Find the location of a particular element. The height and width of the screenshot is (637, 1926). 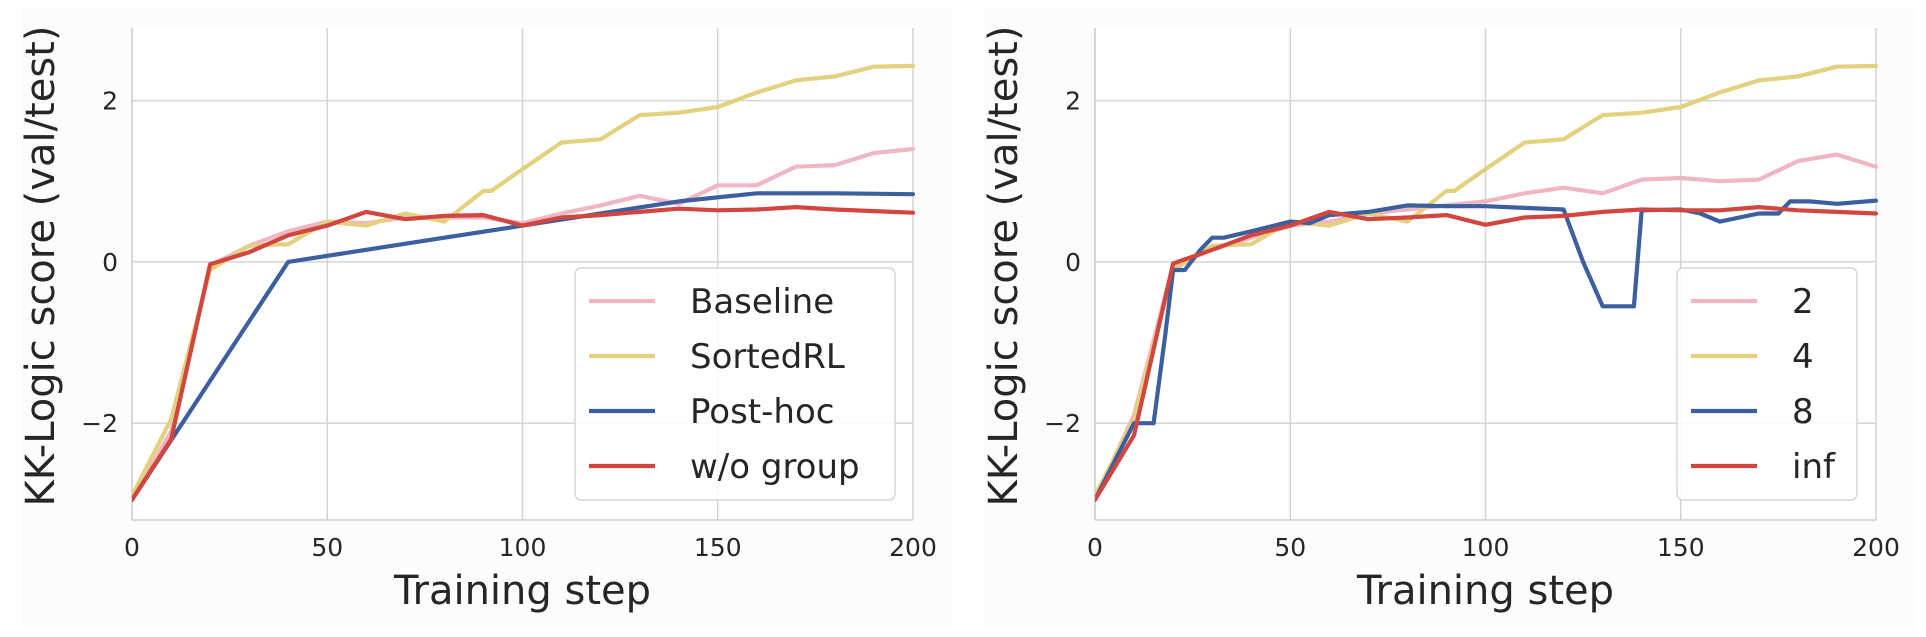

legend-label: inf is located at coordinates (1814, 467).